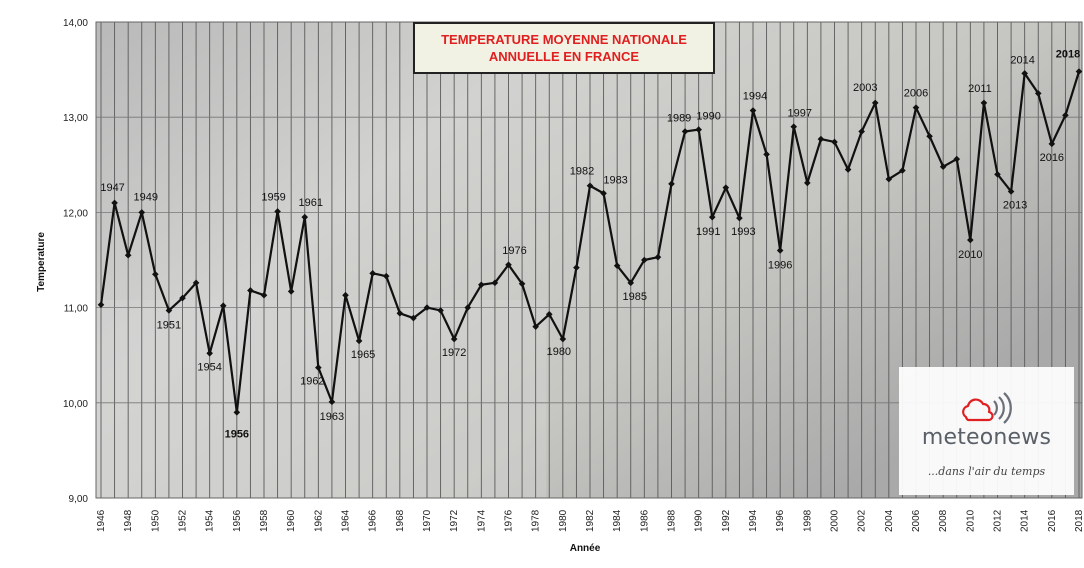 The height and width of the screenshot is (568, 1084). I want to click on year-annotation: 1985, so click(635, 297).